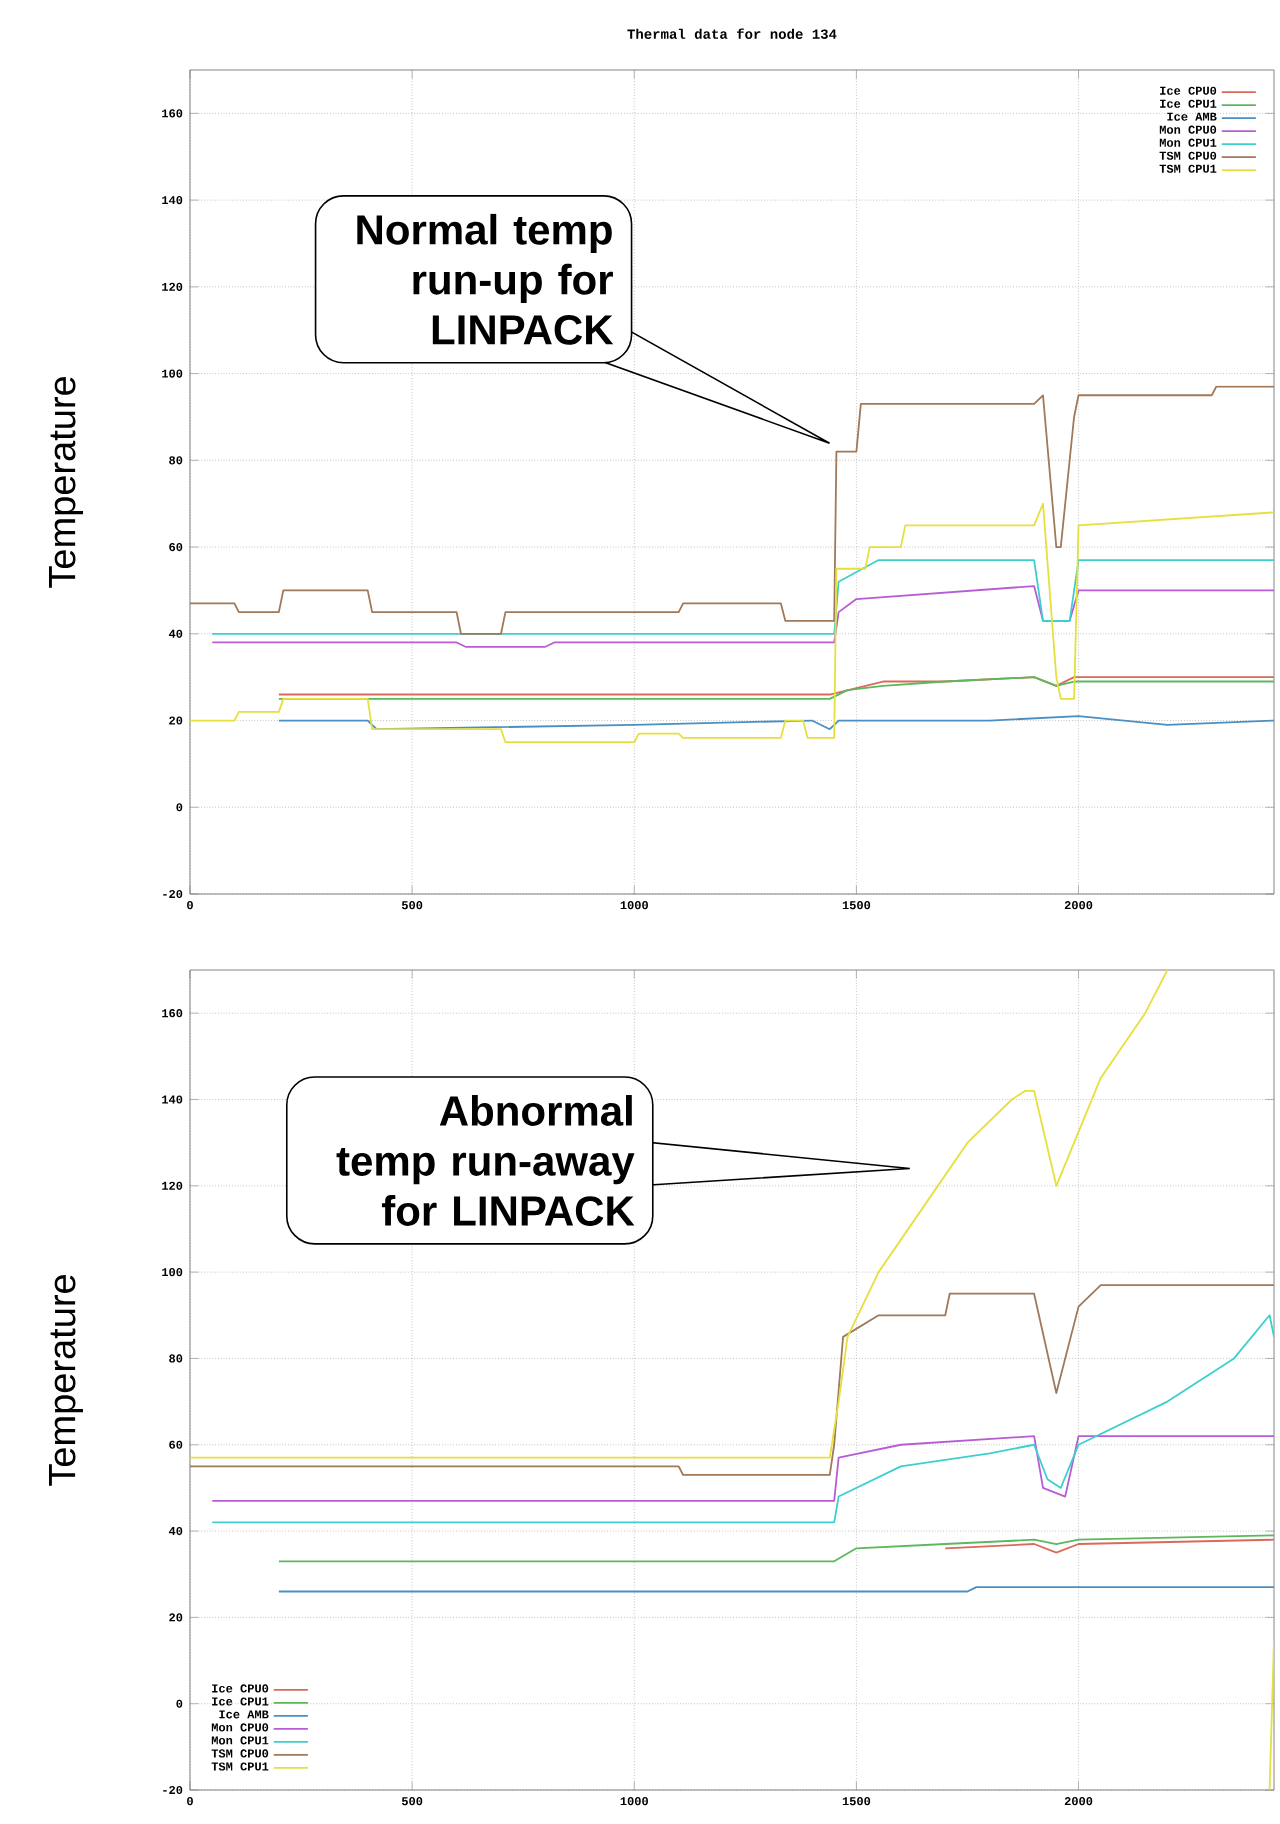  Describe the element at coordinates (485, 1160) in the screenshot. I see `annotation: Abnormal temp run-away for LINPACK` at that location.